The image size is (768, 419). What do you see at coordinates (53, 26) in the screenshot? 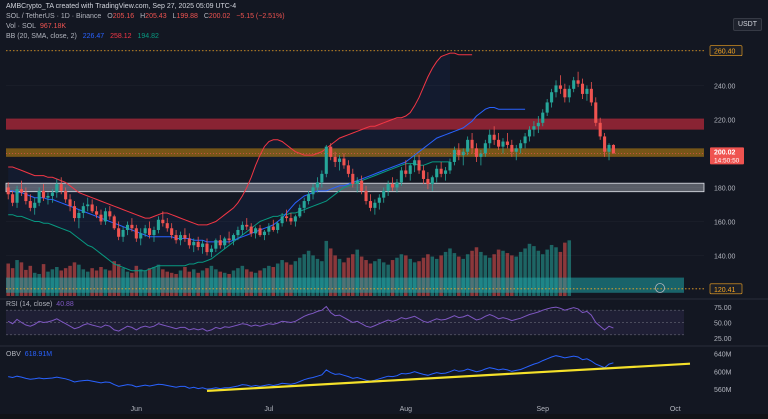
I see `volume-value: 967.18K` at bounding box center [53, 26].